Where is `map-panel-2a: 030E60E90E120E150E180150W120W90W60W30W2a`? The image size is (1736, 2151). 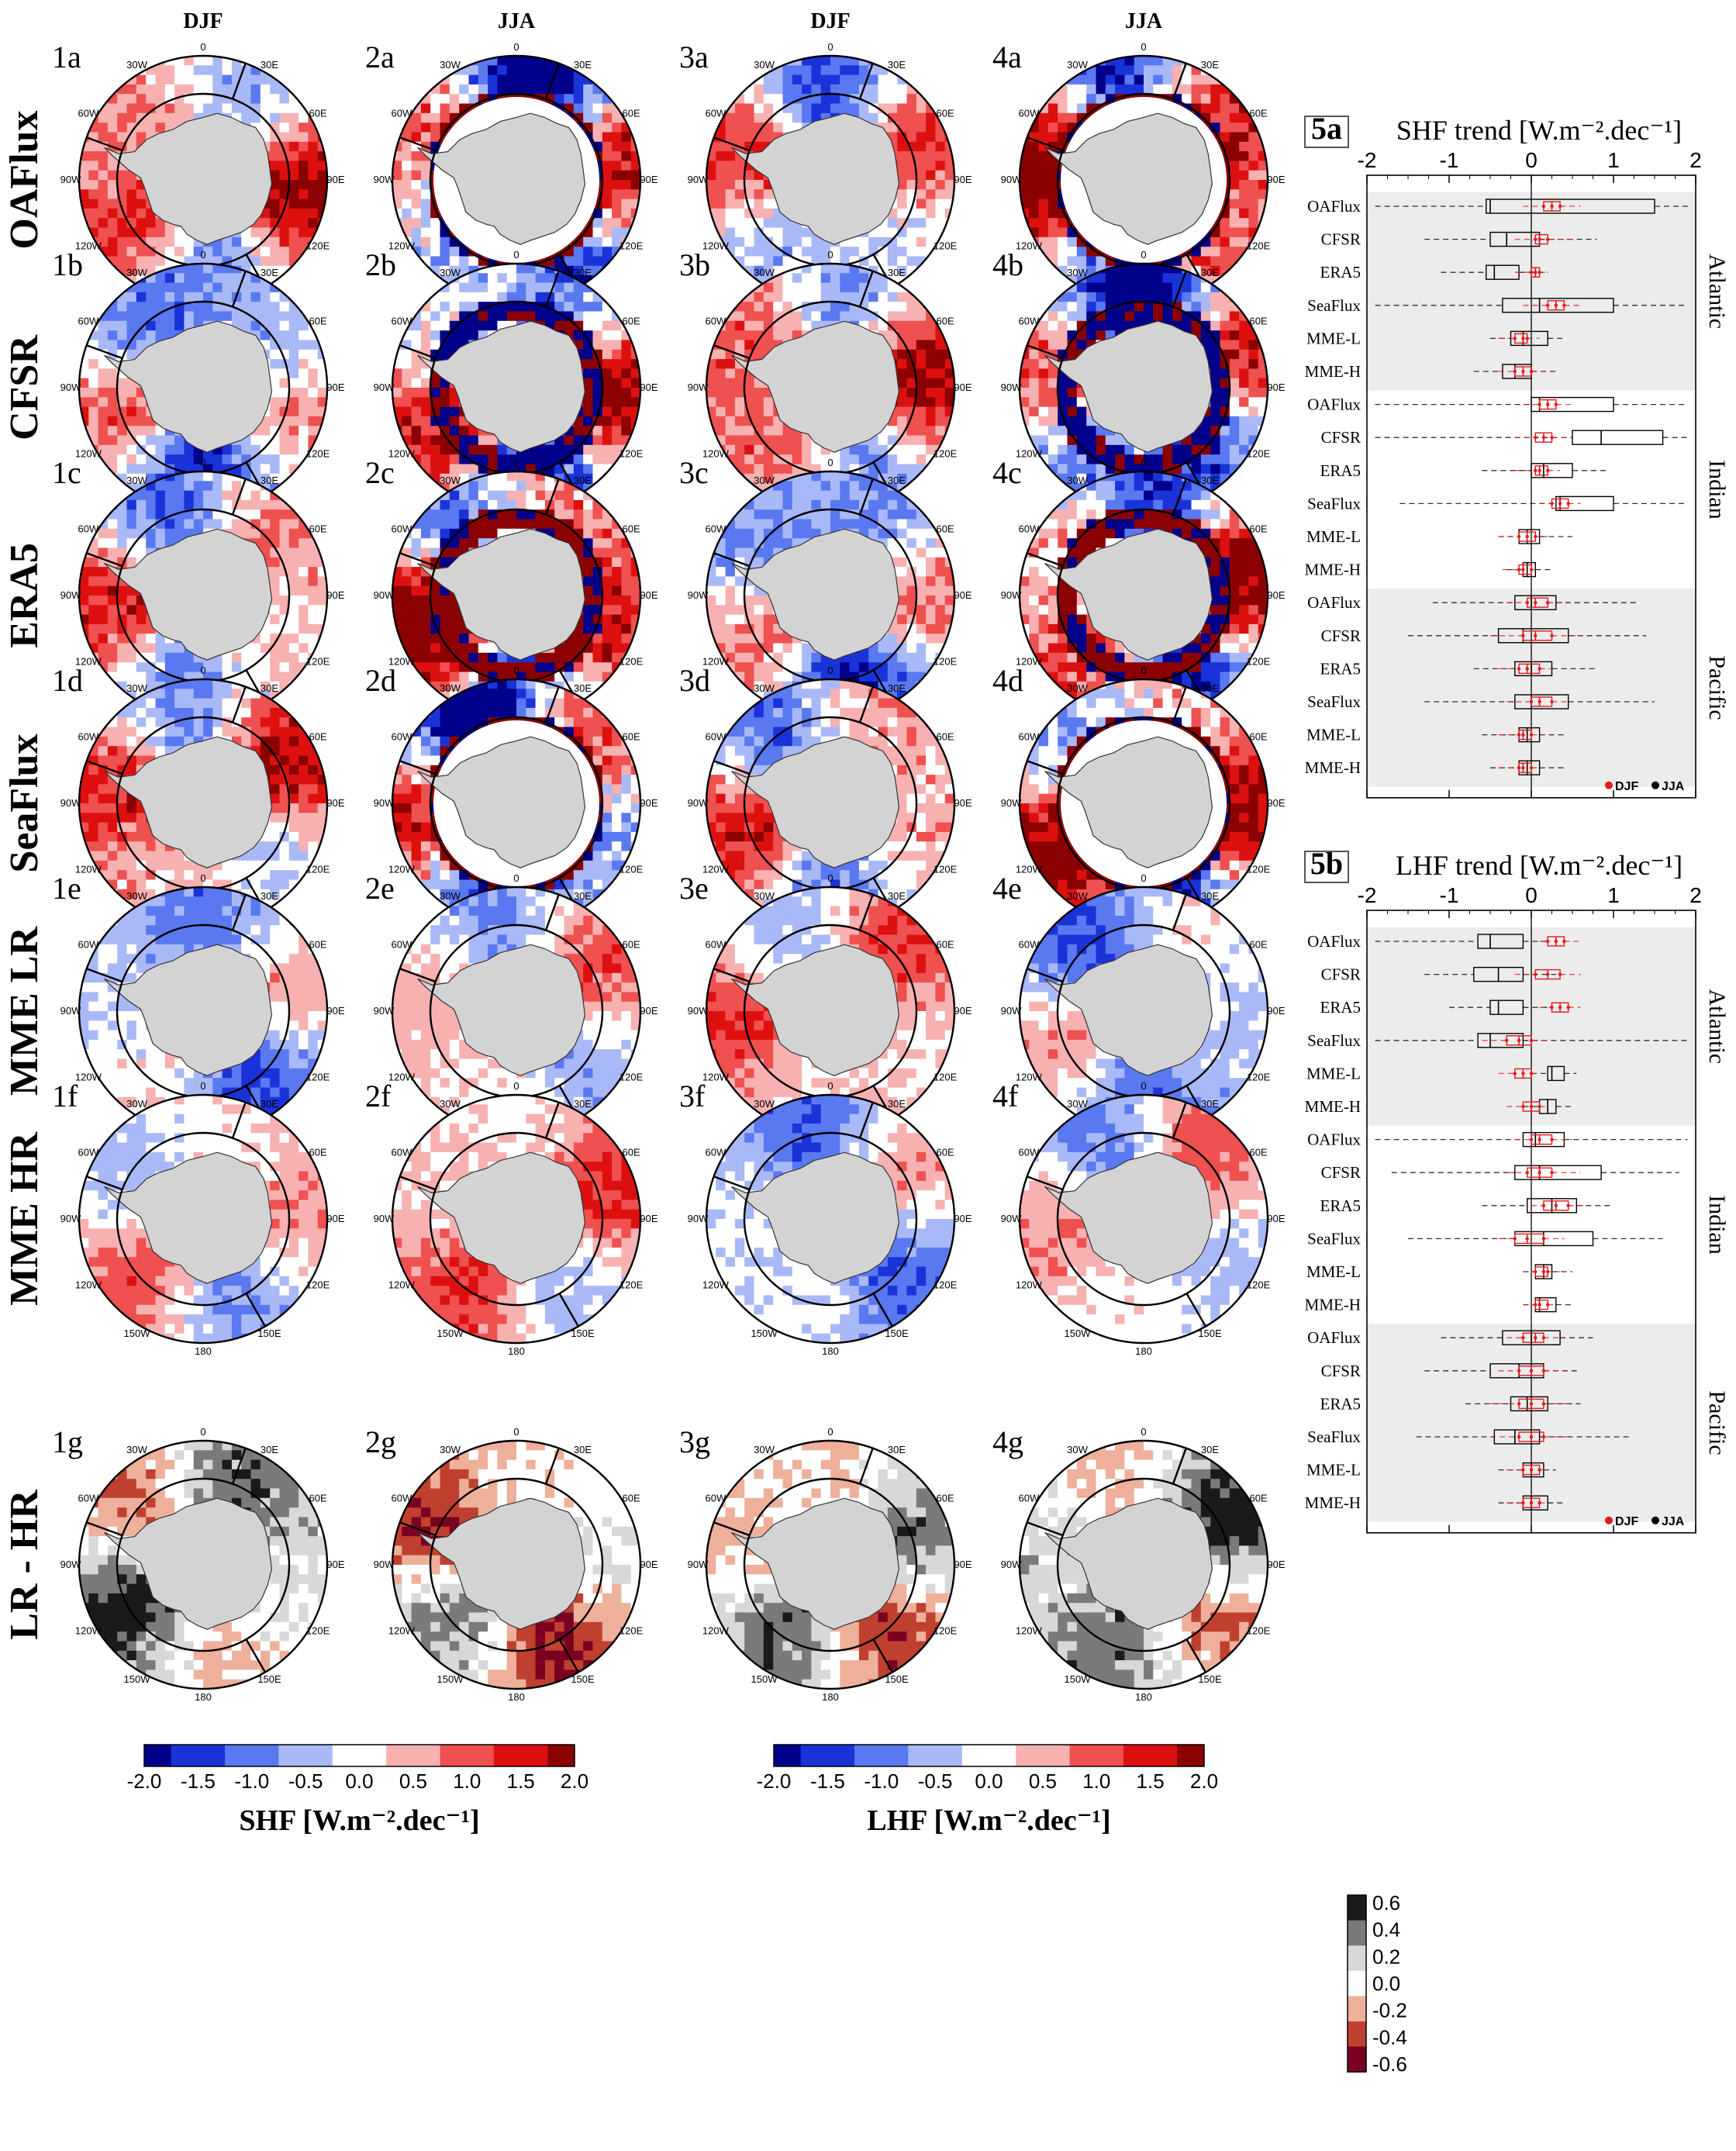 map-panel-2a: 030E60E90E120E150E180150W120W90W60W30W2a is located at coordinates (511, 179).